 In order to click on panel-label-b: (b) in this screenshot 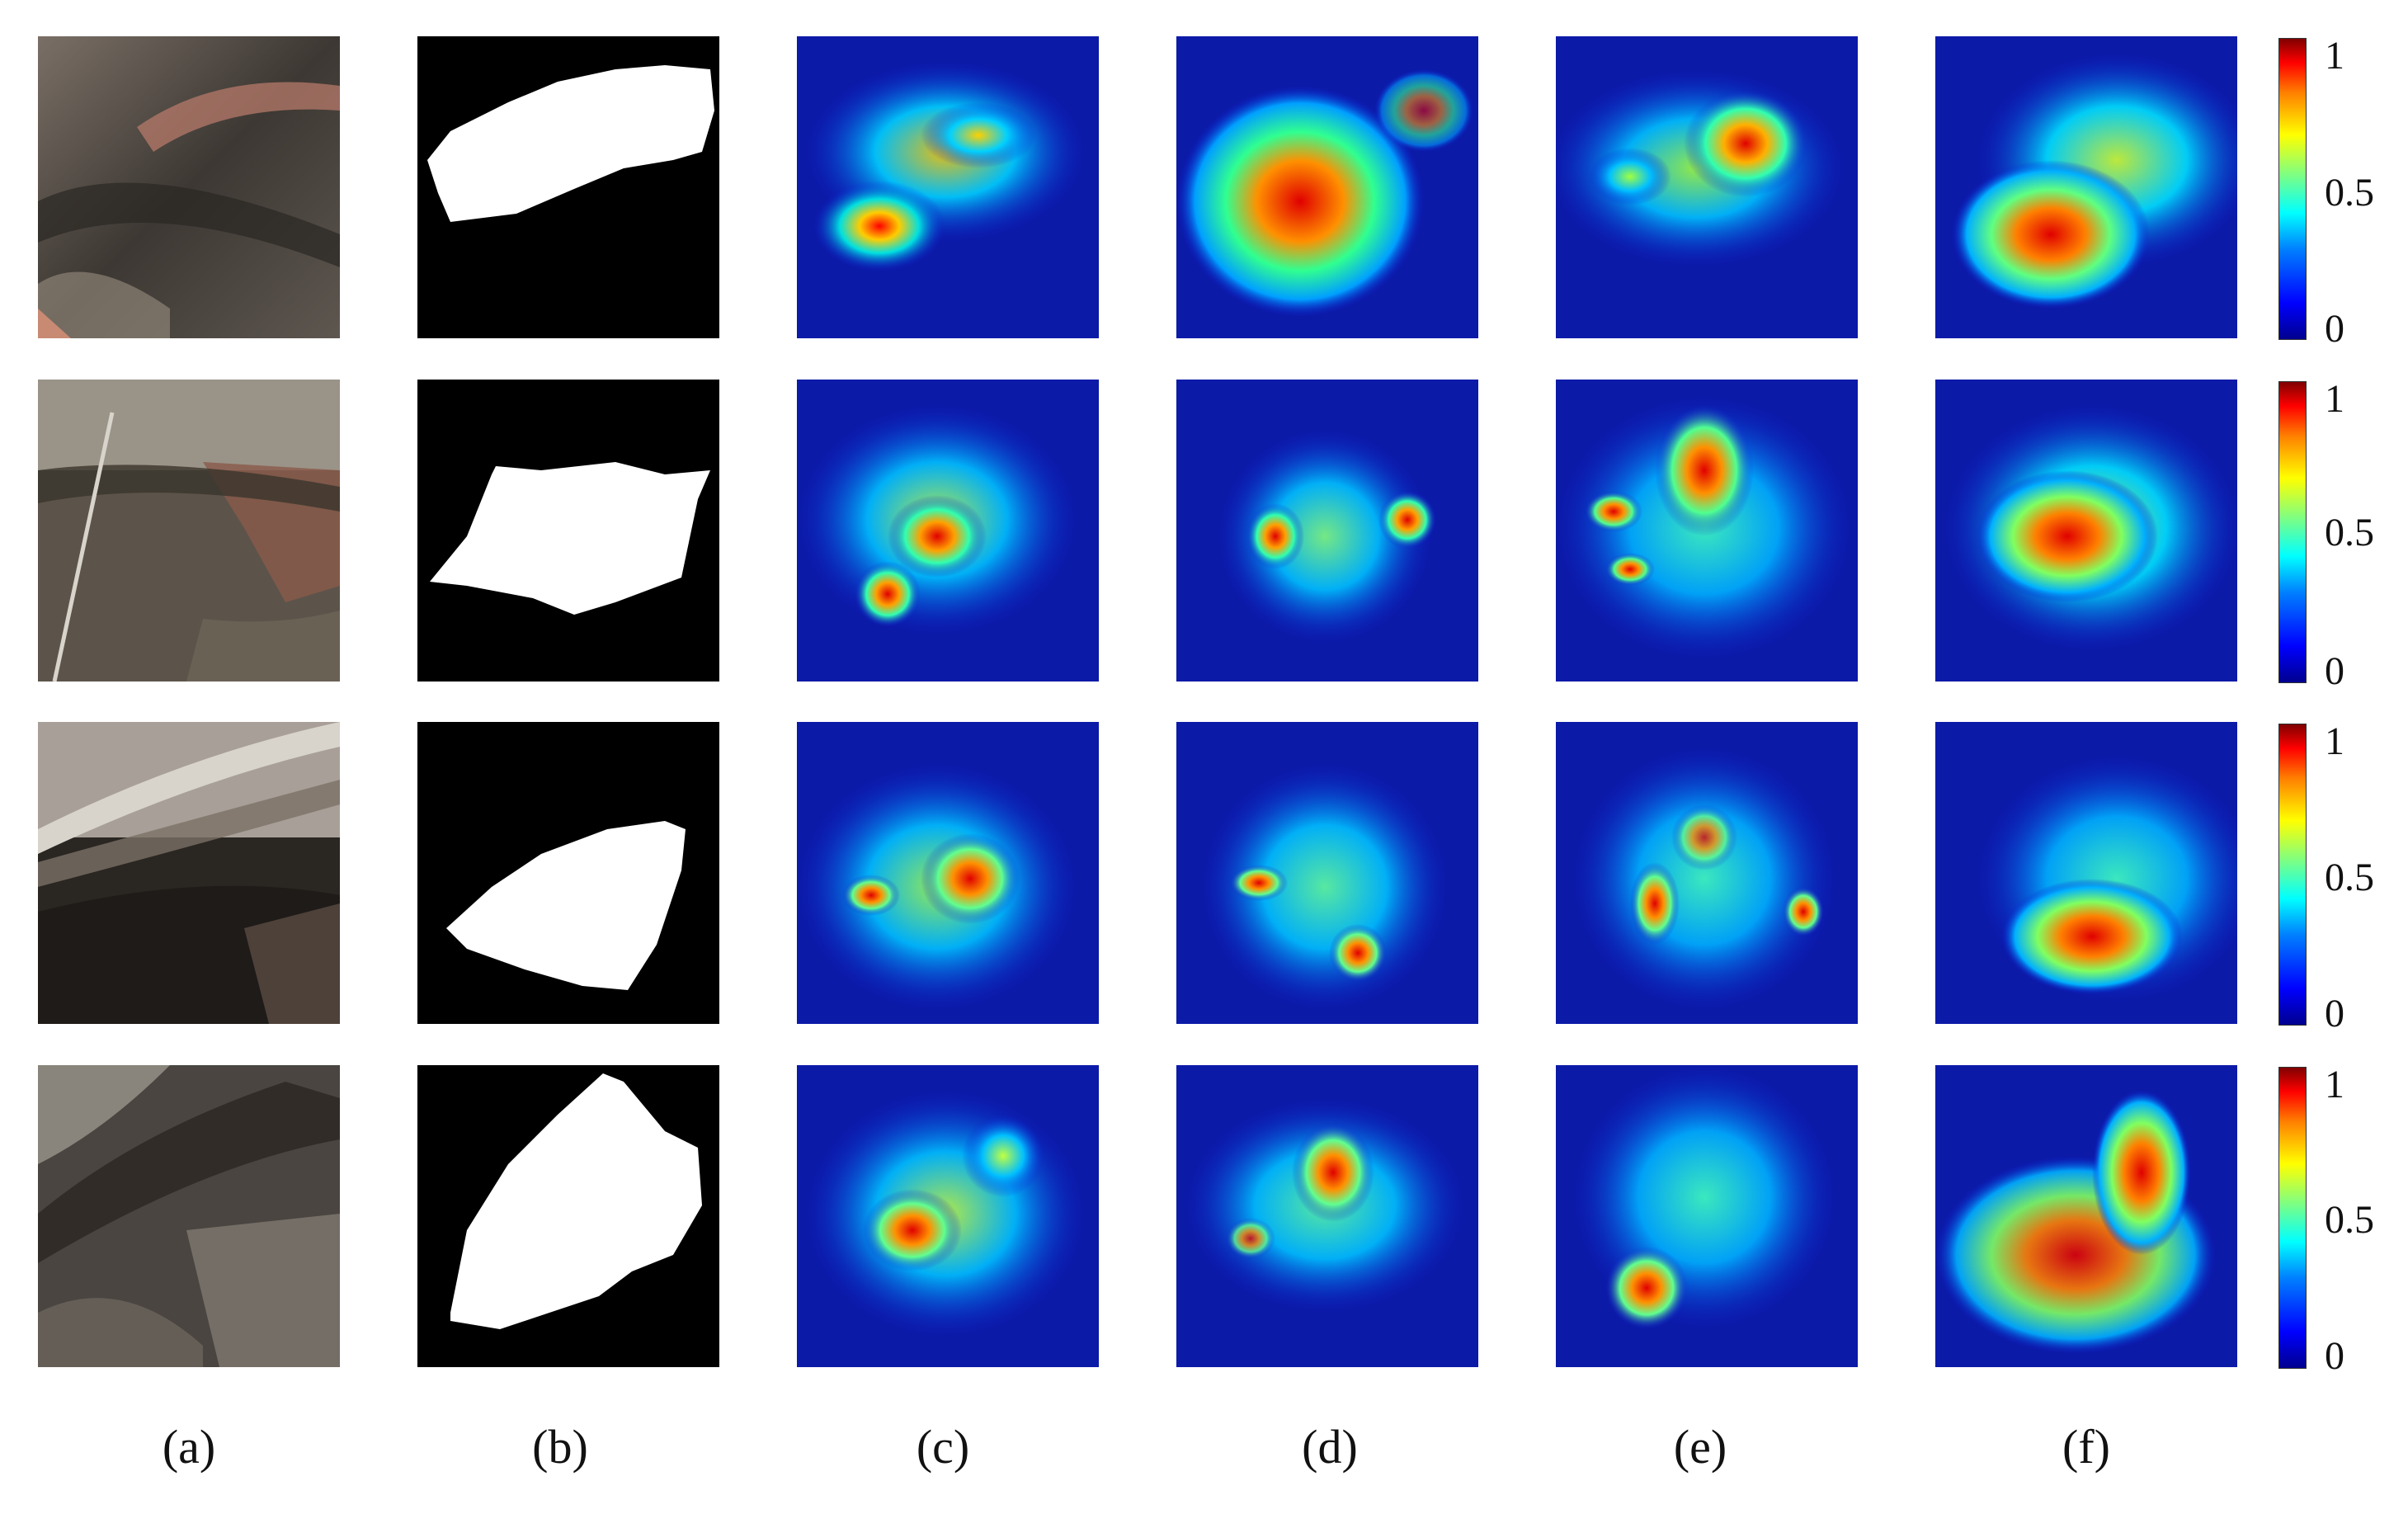, I will do `click(560, 1447)`.